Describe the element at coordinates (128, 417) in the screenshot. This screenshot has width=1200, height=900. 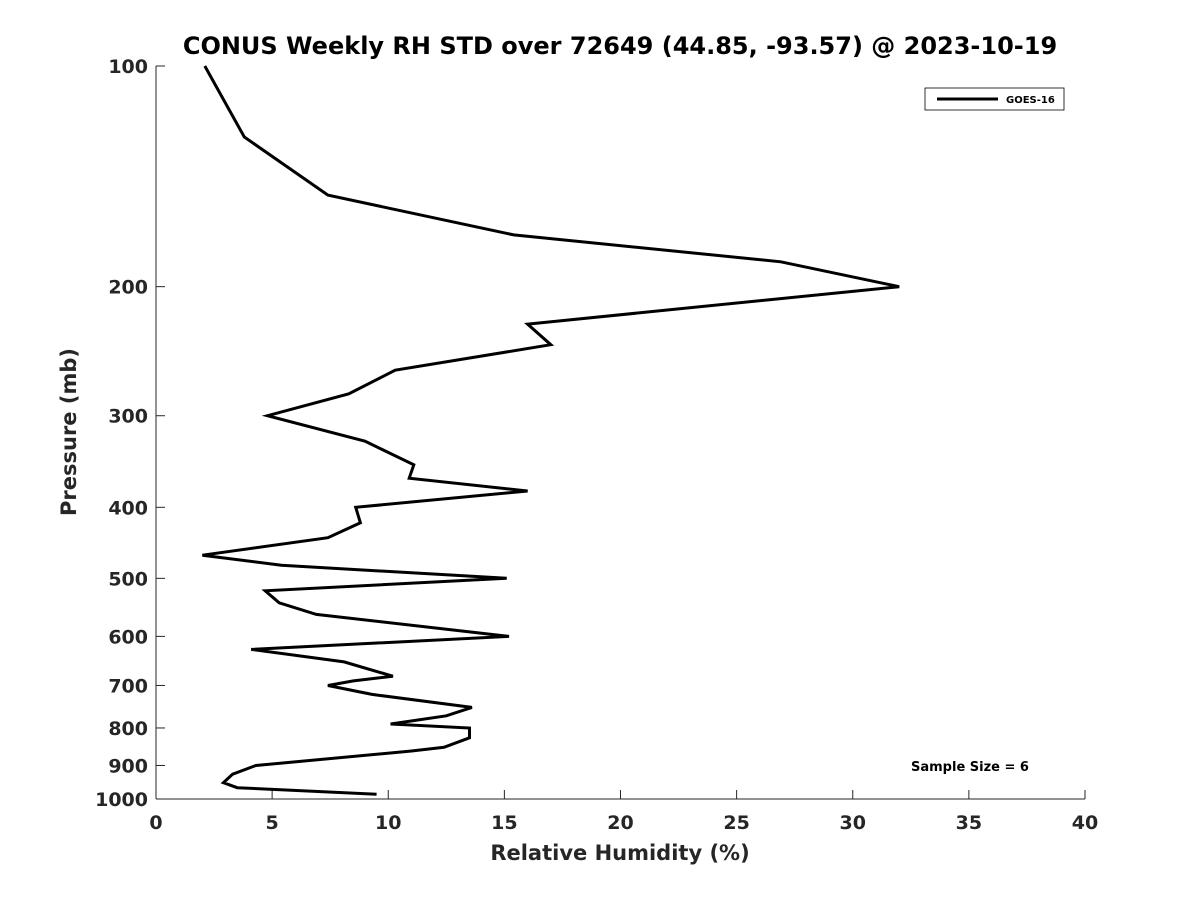
I see `y-tick-label: 300` at that location.